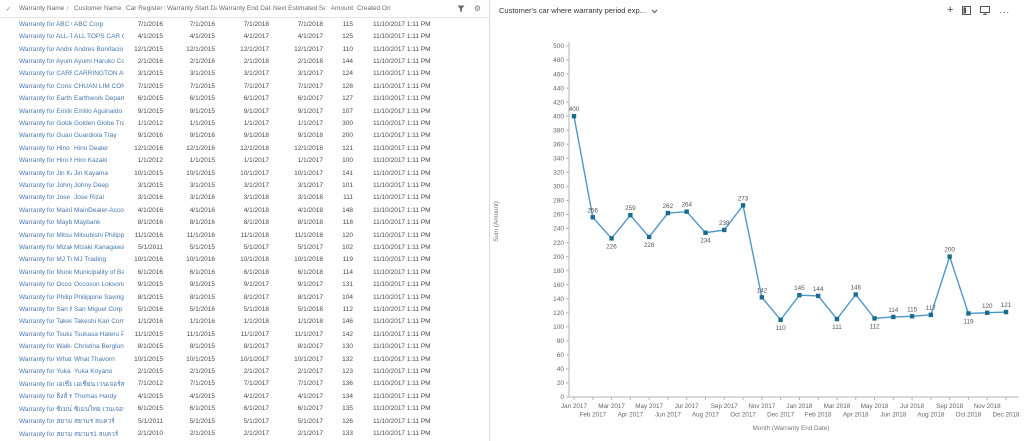  Describe the element at coordinates (45, 198) in the screenshot. I see `record-link: Warranty for Jose Rizal` at that location.